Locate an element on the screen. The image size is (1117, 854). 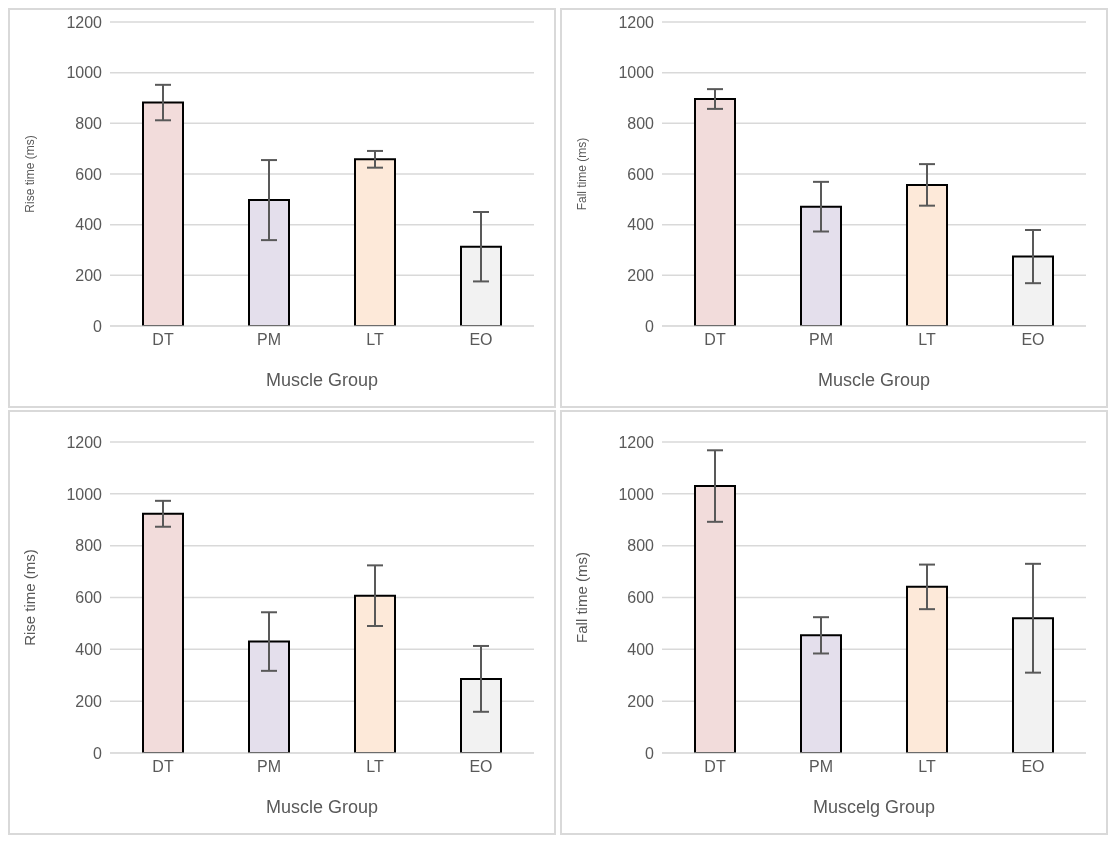
x-axis-title: Muscelg Group is located at coordinates (874, 807).